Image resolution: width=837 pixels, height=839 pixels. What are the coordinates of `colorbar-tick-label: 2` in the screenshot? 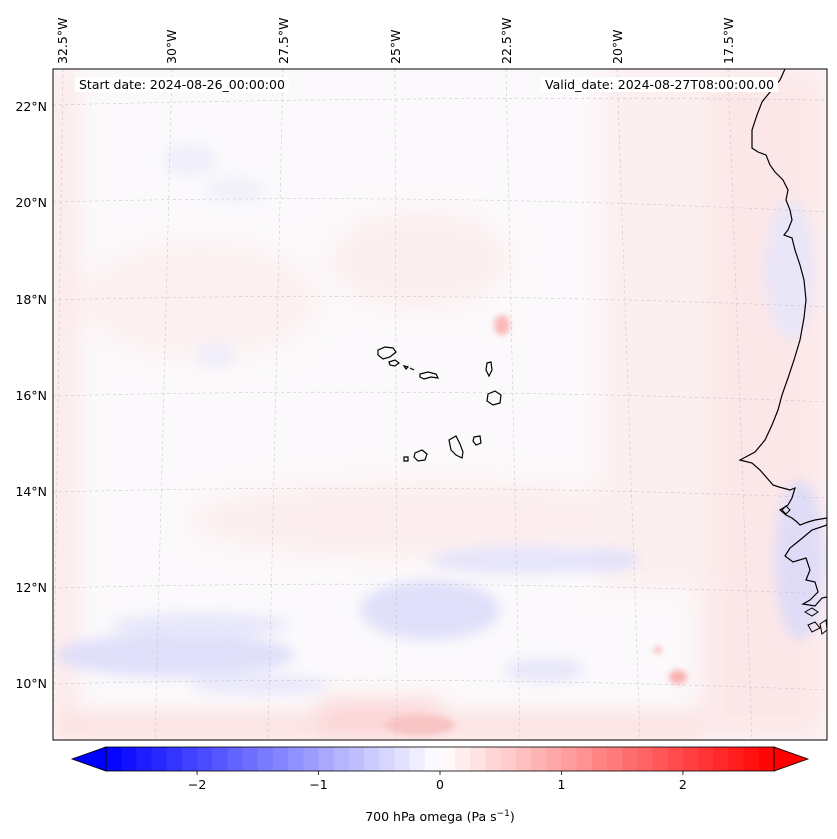 It's located at (683, 784).